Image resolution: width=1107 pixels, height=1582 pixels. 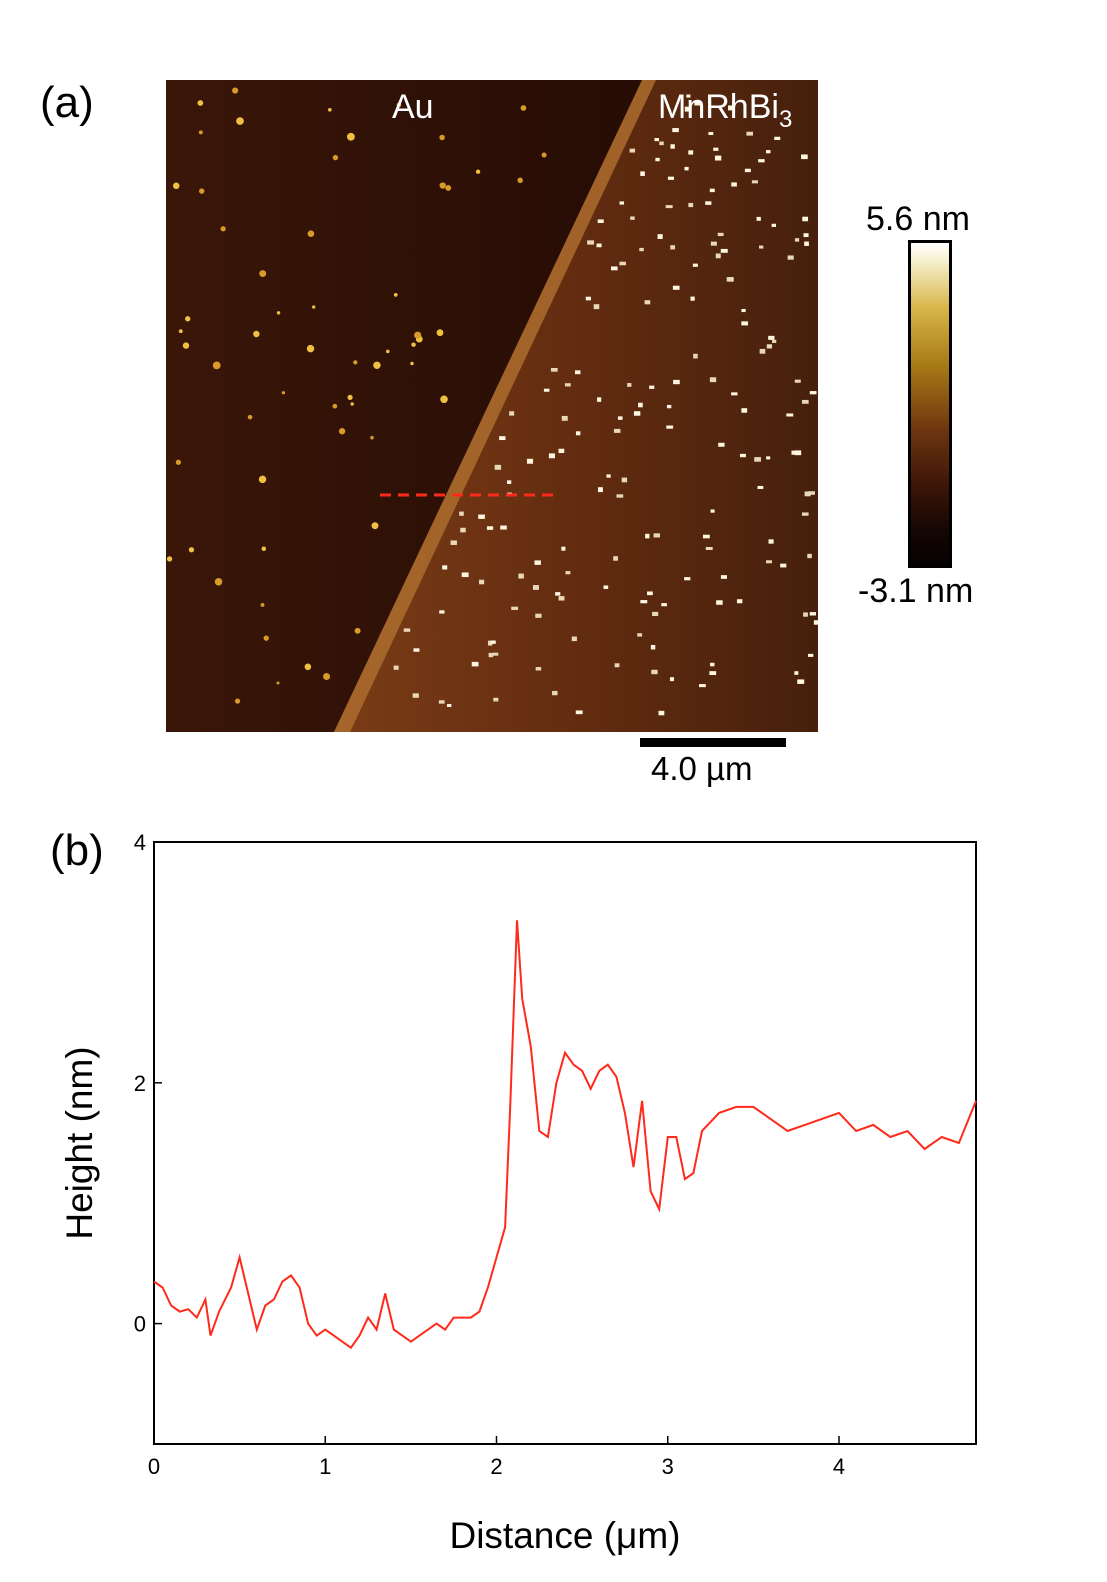 What do you see at coordinates (140, 842) in the screenshot?
I see `y-tick-label: 4` at bounding box center [140, 842].